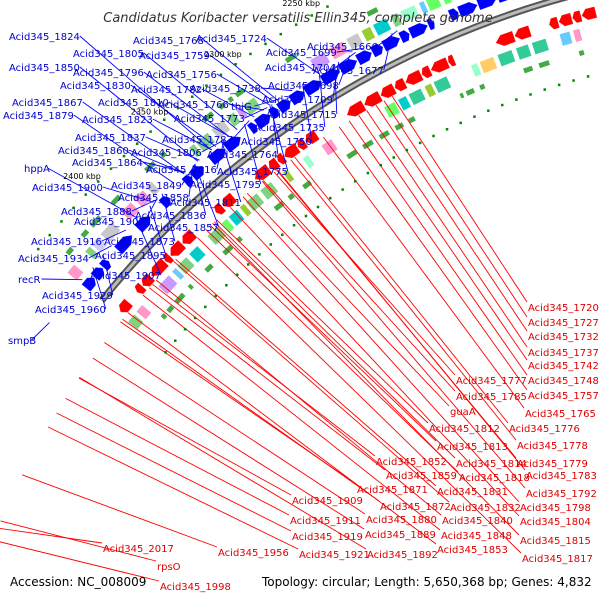 The image size is (600, 600). I want to click on forward-gene-label: Acid345_1830, so click(95, 86).